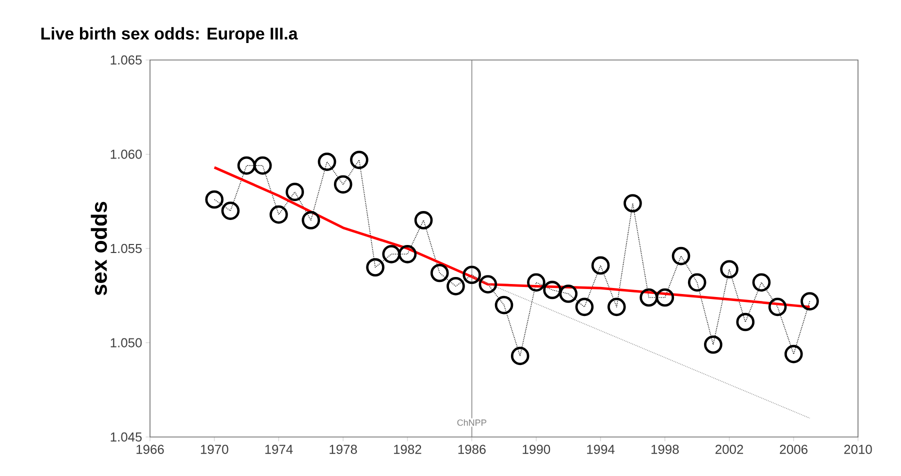  Describe the element at coordinates (126, 437) in the screenshot. I see `y-tick-label: 1.045` at that location.